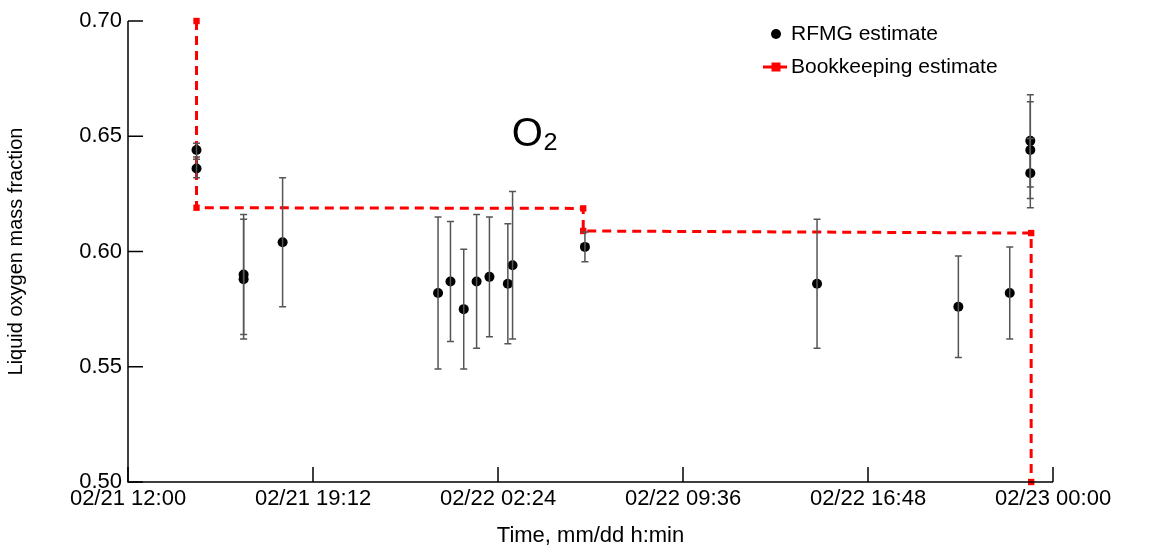 This screenshot has width=1151, height=553. I want to click on annotation: O₂, so click(535, 132).